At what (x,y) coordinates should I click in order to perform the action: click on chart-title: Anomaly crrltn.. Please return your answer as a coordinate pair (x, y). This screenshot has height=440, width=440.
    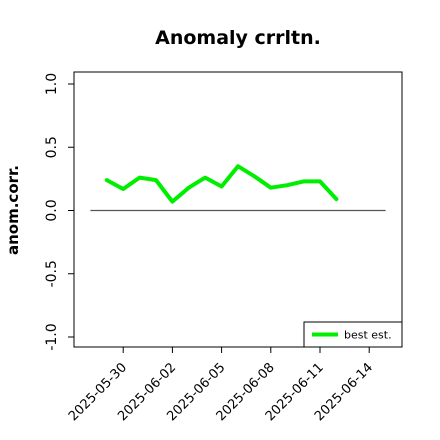
    Looking at the image, I should click on (238, 38).